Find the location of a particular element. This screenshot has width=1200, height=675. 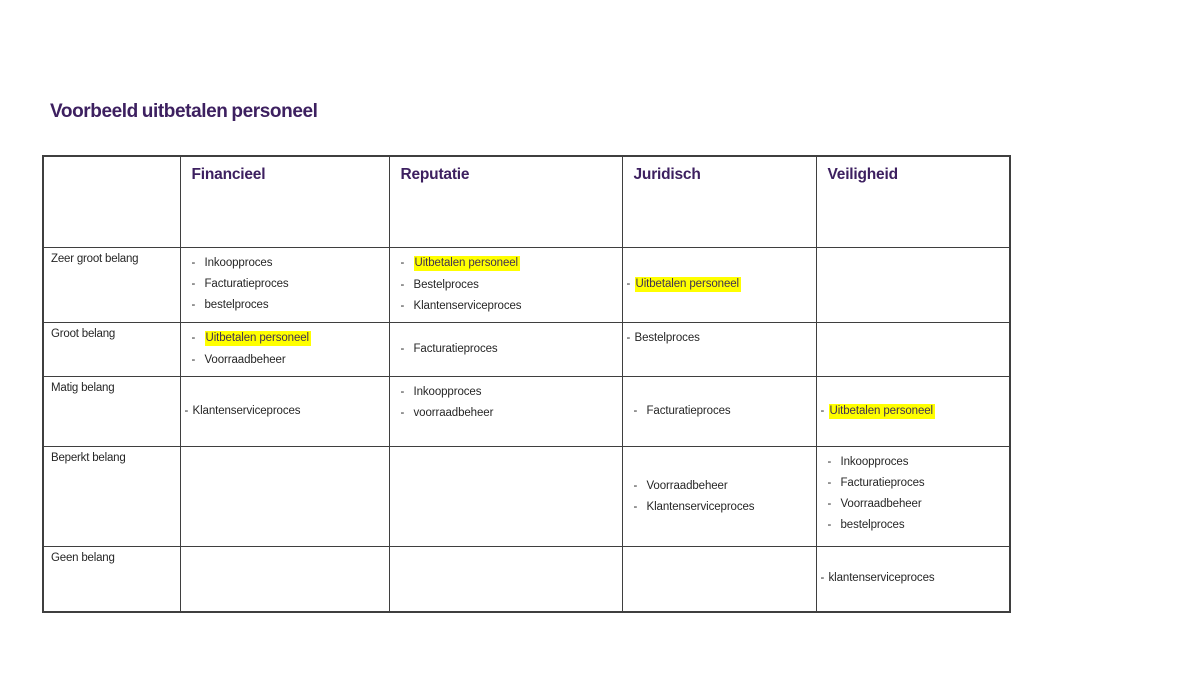

matrix-cell: - Klantenserviceproces is located at coordinates (284, 411).